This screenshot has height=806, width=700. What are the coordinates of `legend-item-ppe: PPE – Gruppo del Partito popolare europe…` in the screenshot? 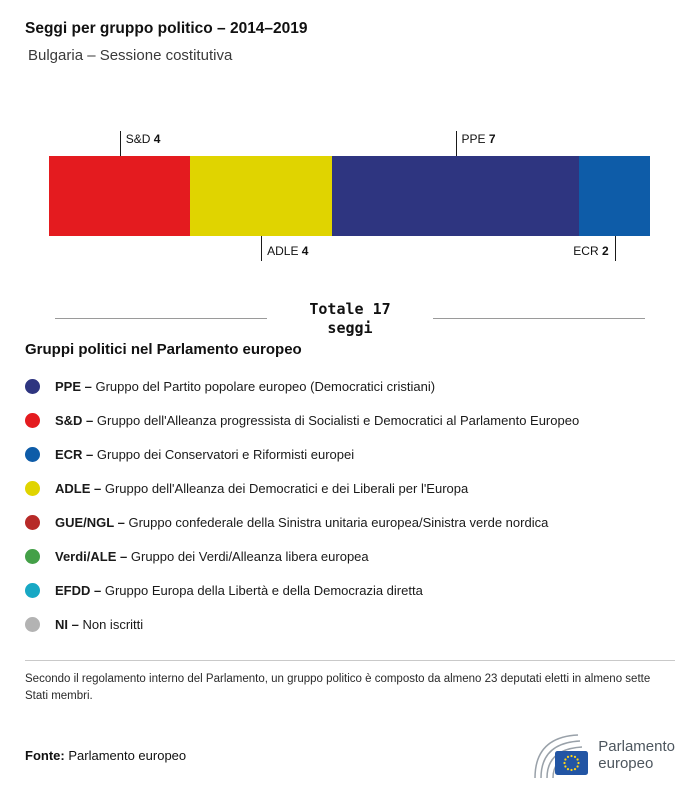 It's located at (350, 387).